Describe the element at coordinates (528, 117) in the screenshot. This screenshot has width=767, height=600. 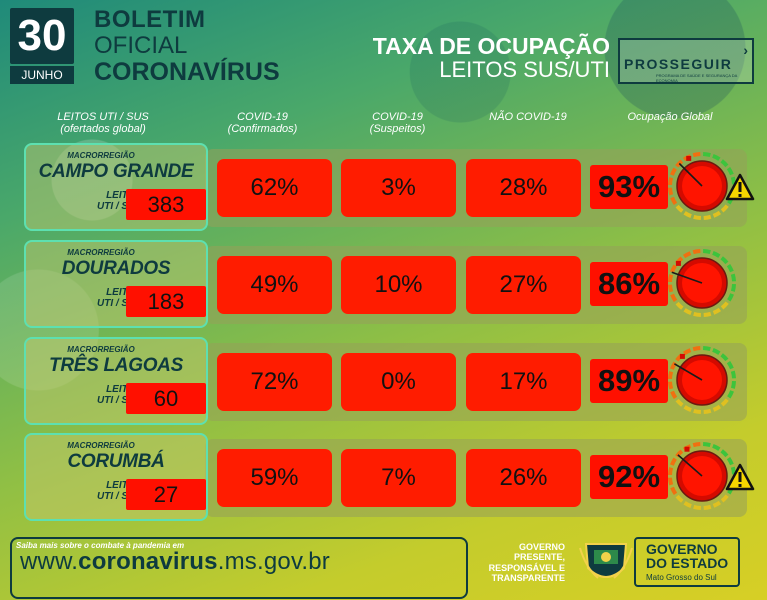
I see `col-header-nao-covid: NÃO COVID-19` at that location.